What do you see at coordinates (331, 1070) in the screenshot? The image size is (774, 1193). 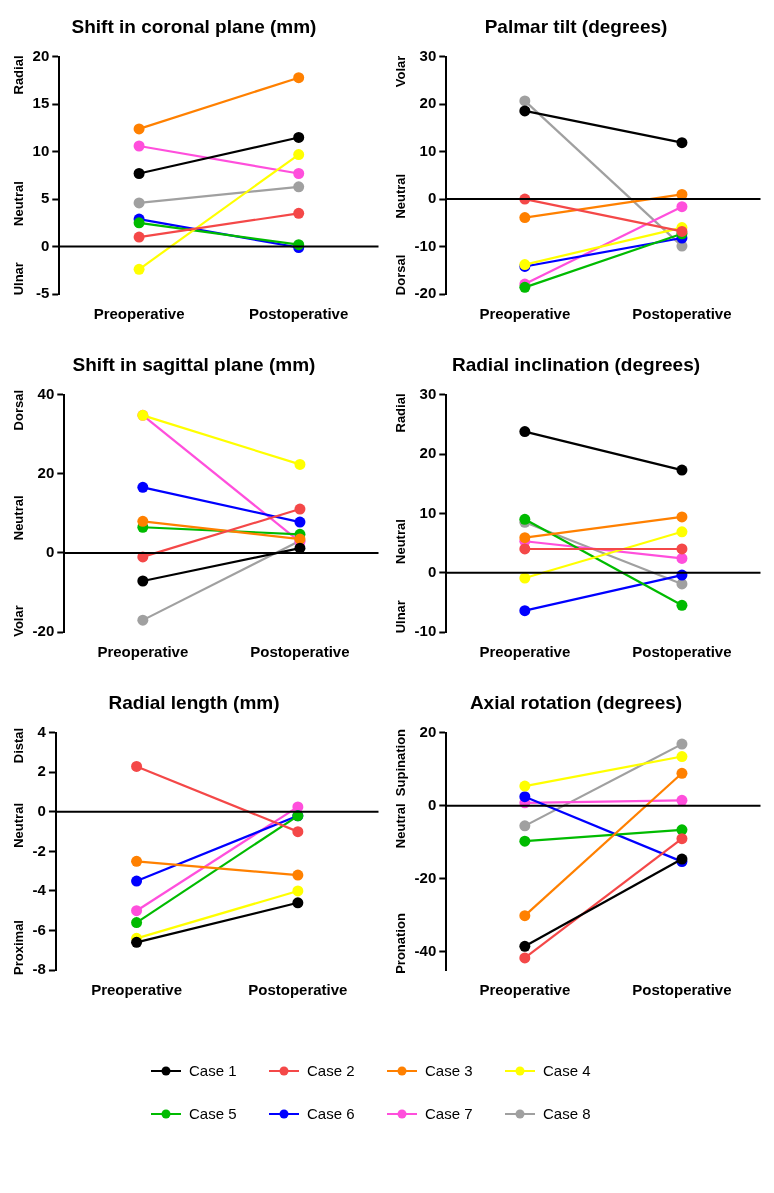 I see `legend-label: Case 2` at bounding box center [331, 1070].